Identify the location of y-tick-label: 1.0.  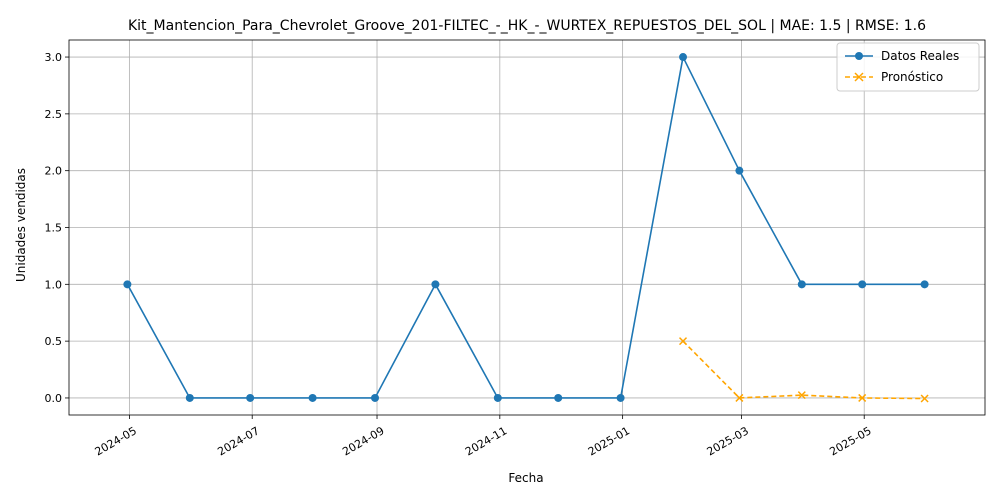
(54, 284).